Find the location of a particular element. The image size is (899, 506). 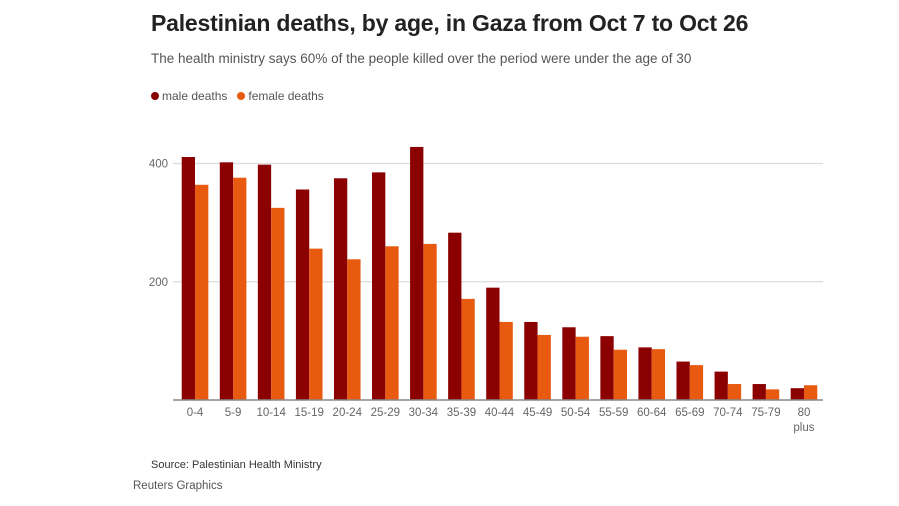

bar-male-80-plus is located at coordinates (797, 394).